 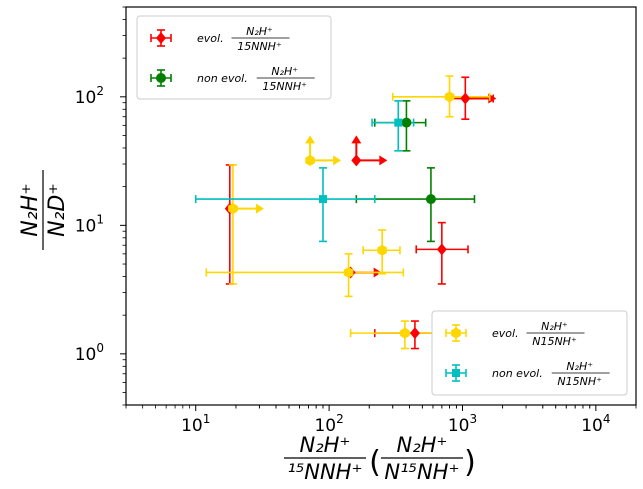 What do you see at coordinates (100, 219) in the screenshot?
I see `y-tick-exponent: 1` at bounding box center [100, 219].